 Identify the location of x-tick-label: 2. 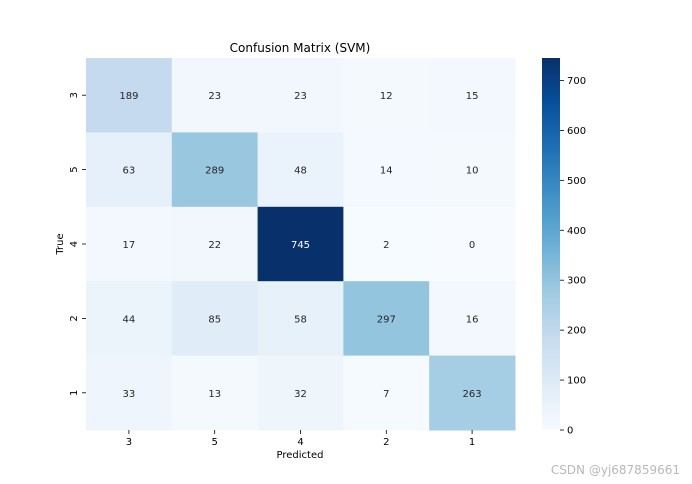
(386, 442).